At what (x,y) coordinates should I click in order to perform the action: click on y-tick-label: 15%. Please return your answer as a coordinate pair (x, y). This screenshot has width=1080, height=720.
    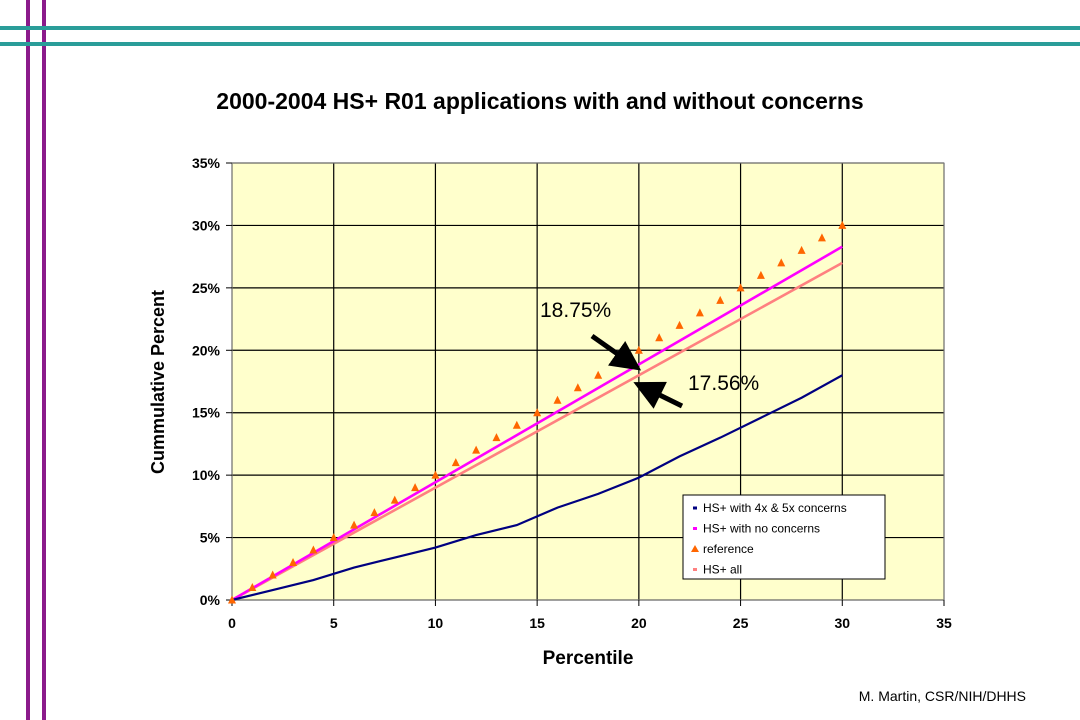
    Looking at the image, I should click on (206, 413).